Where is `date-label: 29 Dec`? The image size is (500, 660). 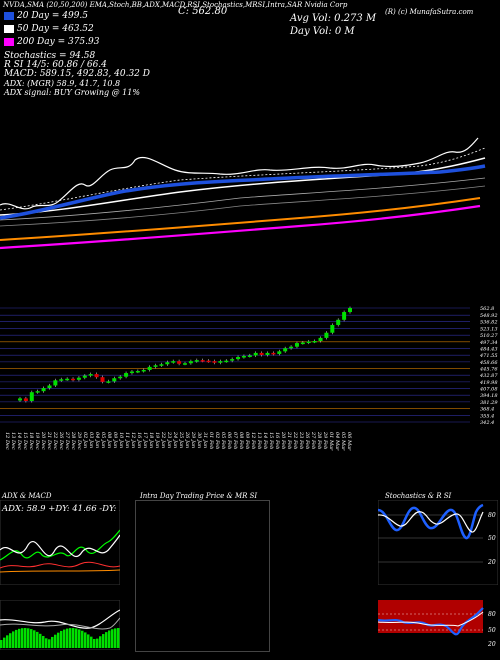
date-label: 29 Dec is located at coordinates (79, 440).